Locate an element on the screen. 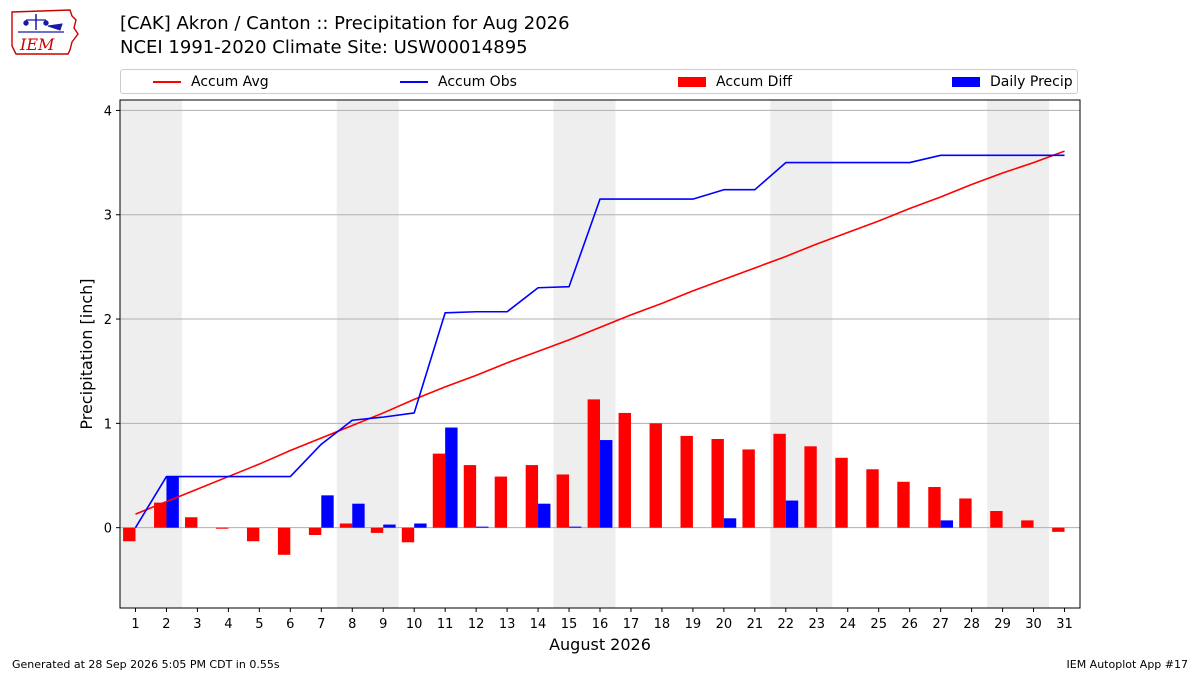 This screenshot has height=675, width=1200. legend-item-accum-obs: Accum Obs is located at coordinates (458, 82).